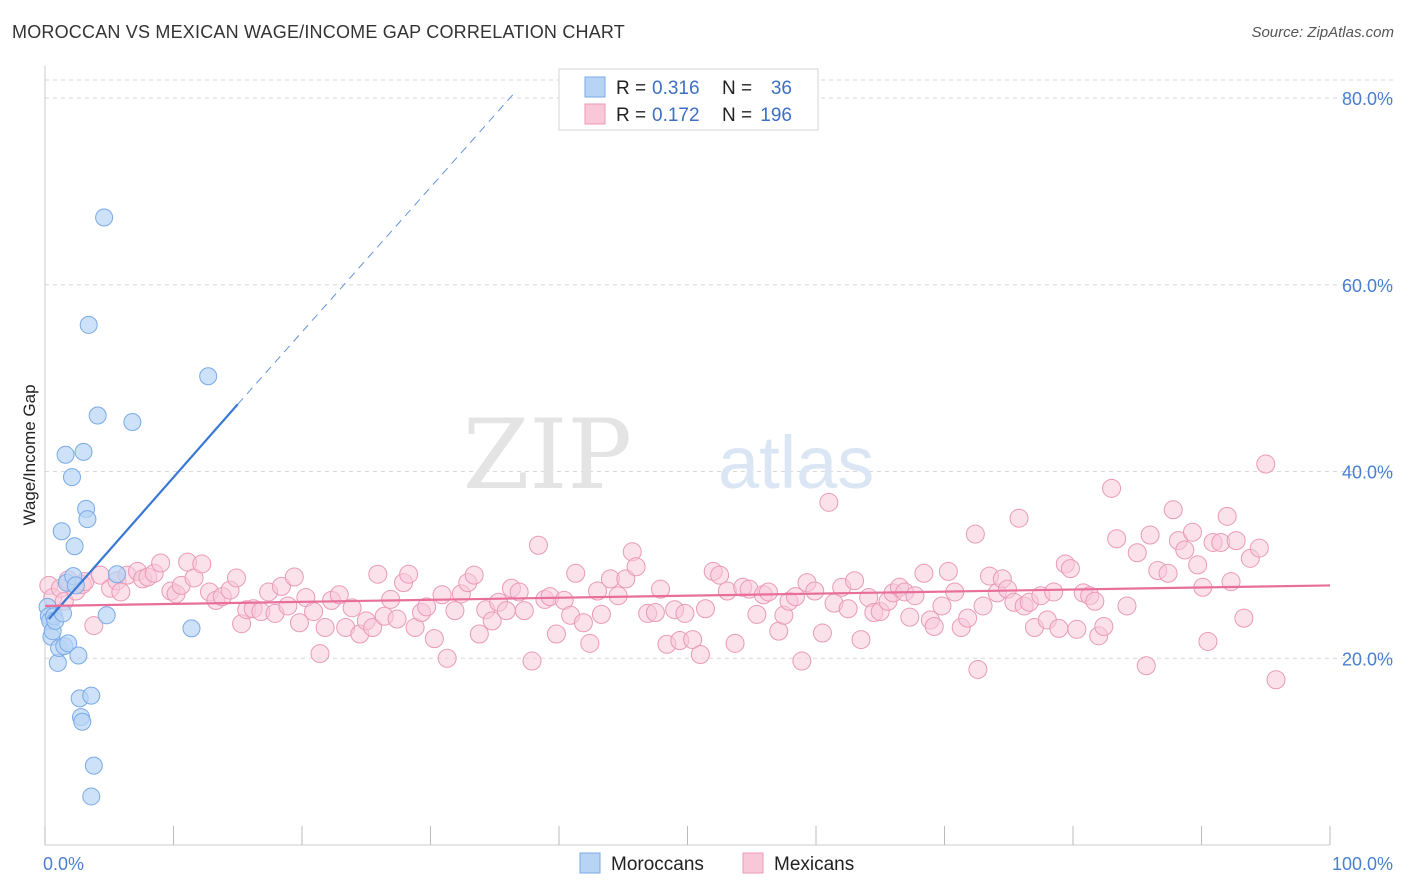 The image size is (1406, 892). I want to click on legend-swatch-mexicans, so click(595, 114).